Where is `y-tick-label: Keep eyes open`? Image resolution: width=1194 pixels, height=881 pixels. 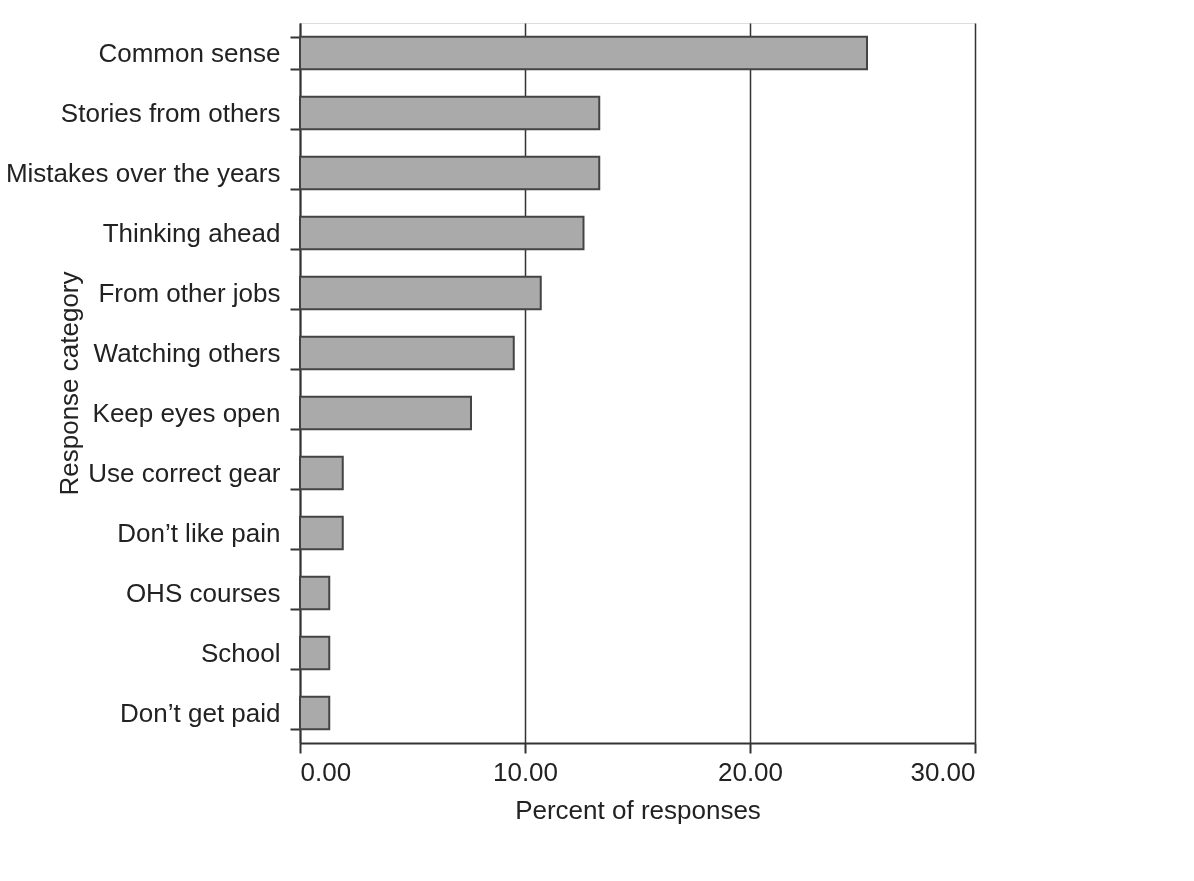
y-tick-label: Keep eyes open is located at coordinates (186, 412).